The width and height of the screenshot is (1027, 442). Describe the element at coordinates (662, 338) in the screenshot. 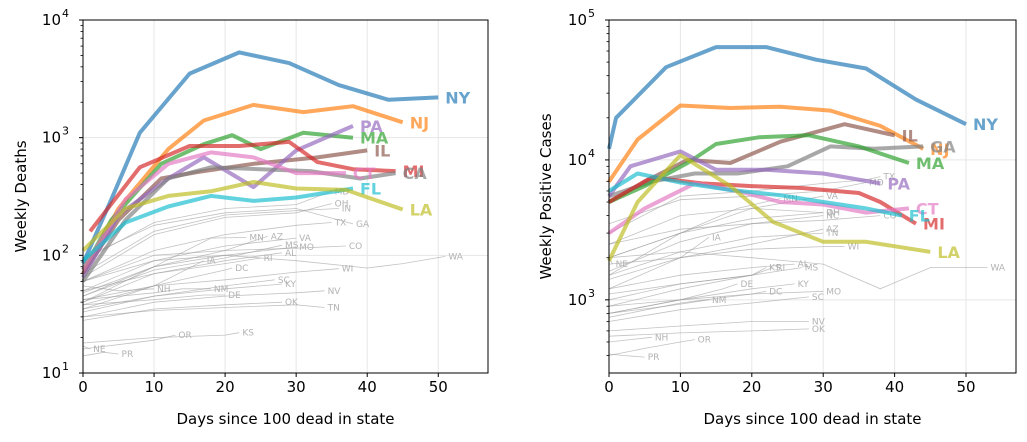

I see `series-label-nh: NH` at that location.